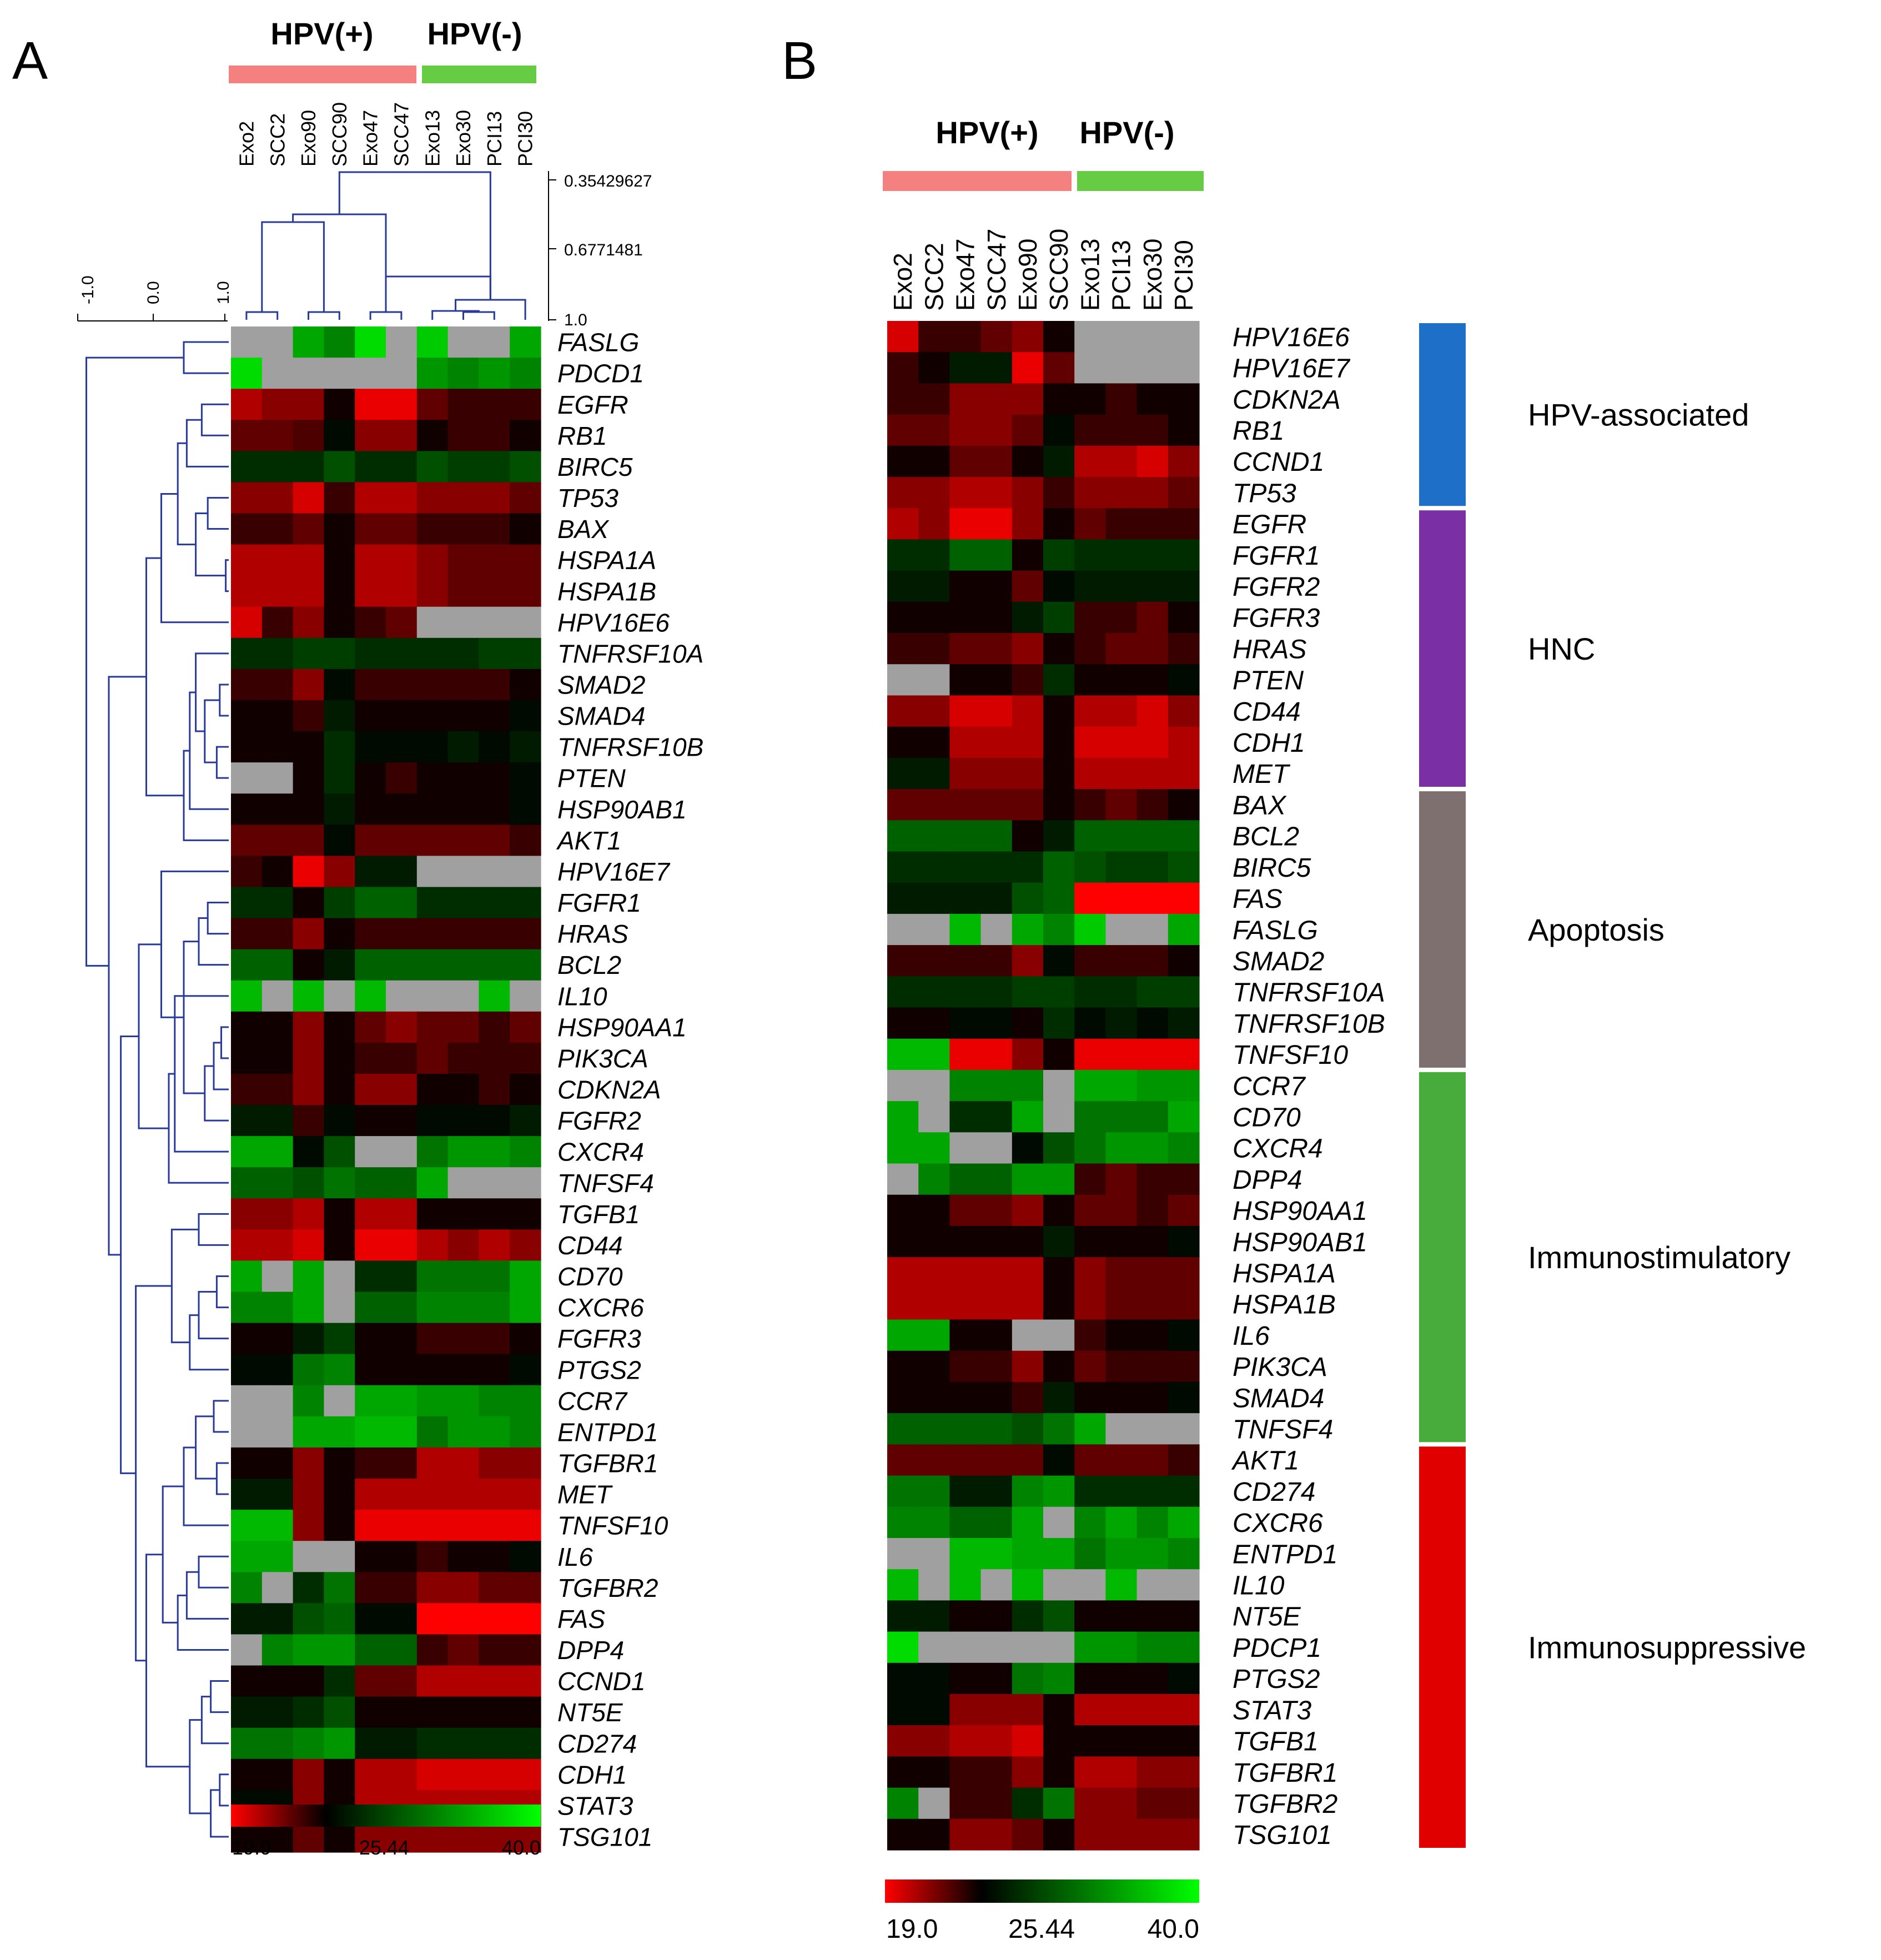 This screenshot has width=1881, height=1960. Describe the element at coordinates (581, 1619) in the screenshot. I see `row-label: FAS` at that location.